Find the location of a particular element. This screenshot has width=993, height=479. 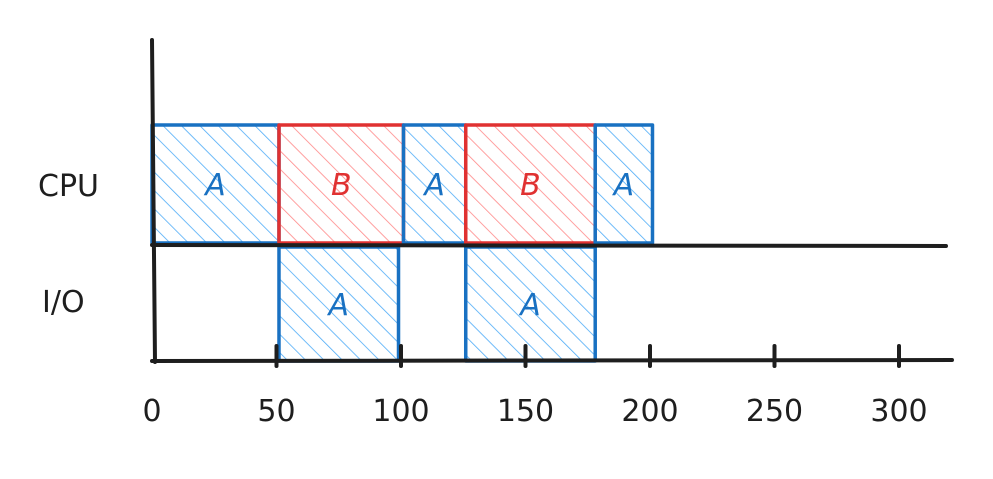

block-cpu-3: B is located at coordinates (530, 184).